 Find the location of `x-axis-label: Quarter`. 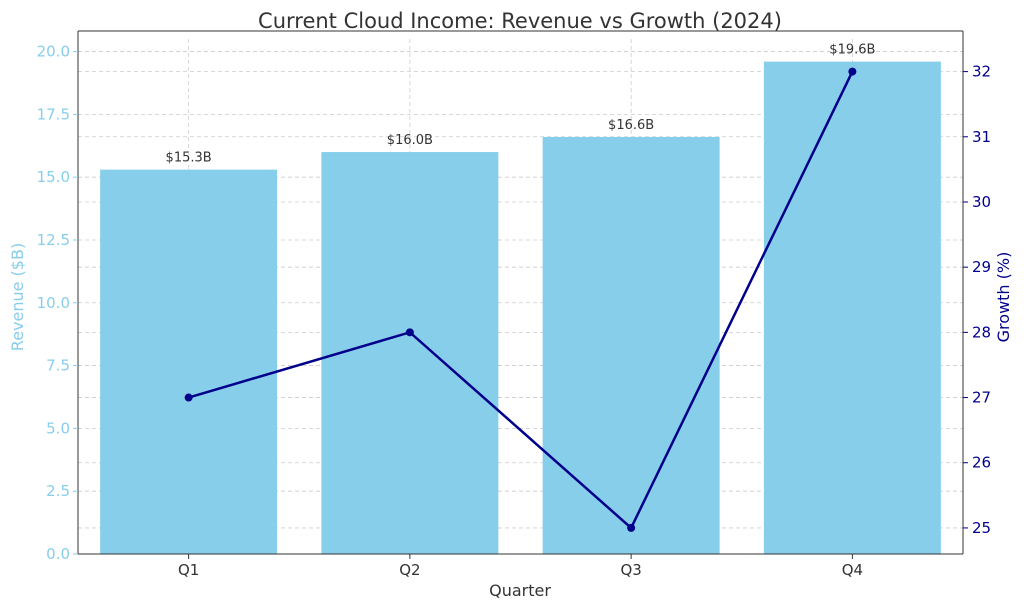

x-axis-label: Quarter is located at coordinates (520, 590).